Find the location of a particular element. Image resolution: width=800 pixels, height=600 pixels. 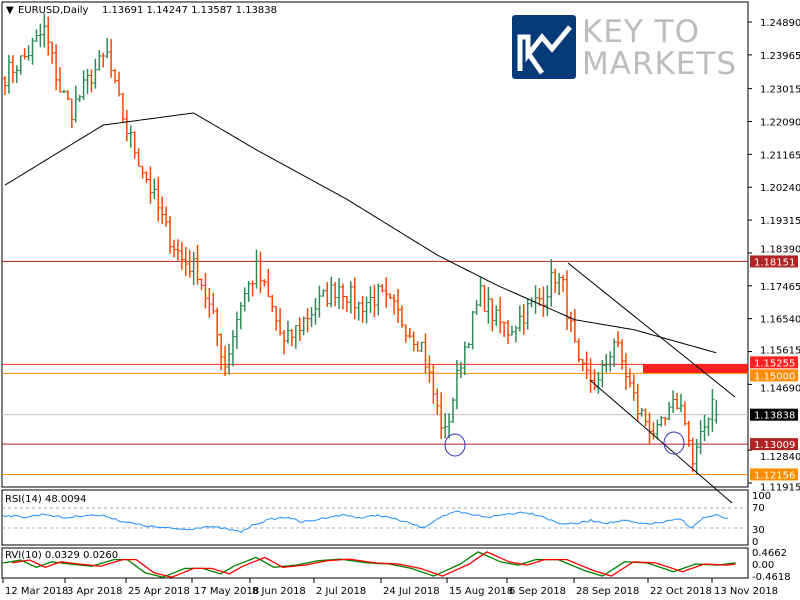

channel-upper-trendline is located at coordinates (651, 330).